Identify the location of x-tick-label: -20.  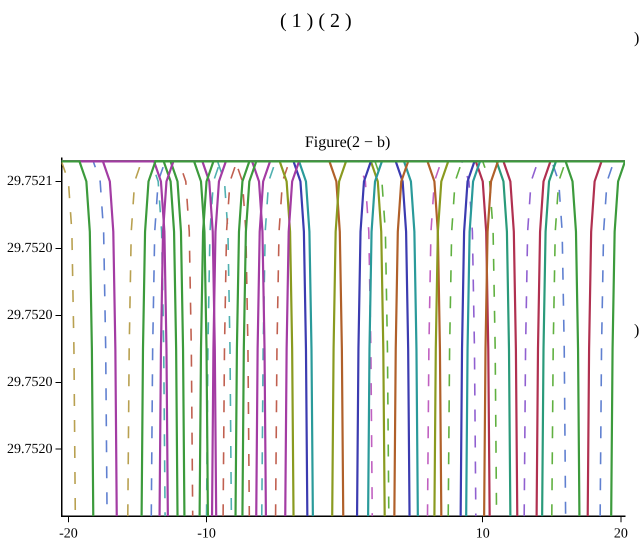
(68, 534).